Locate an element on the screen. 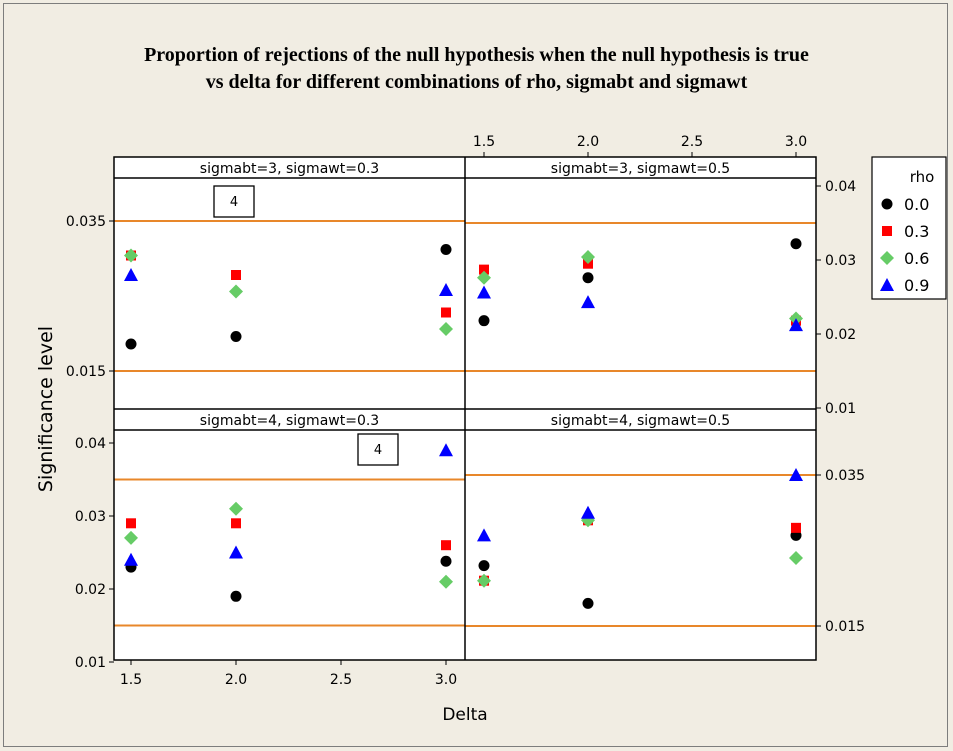 The width and height of the screenshot is (953, 751). x-axis-label: Delta is located at coordinates (464, 715).